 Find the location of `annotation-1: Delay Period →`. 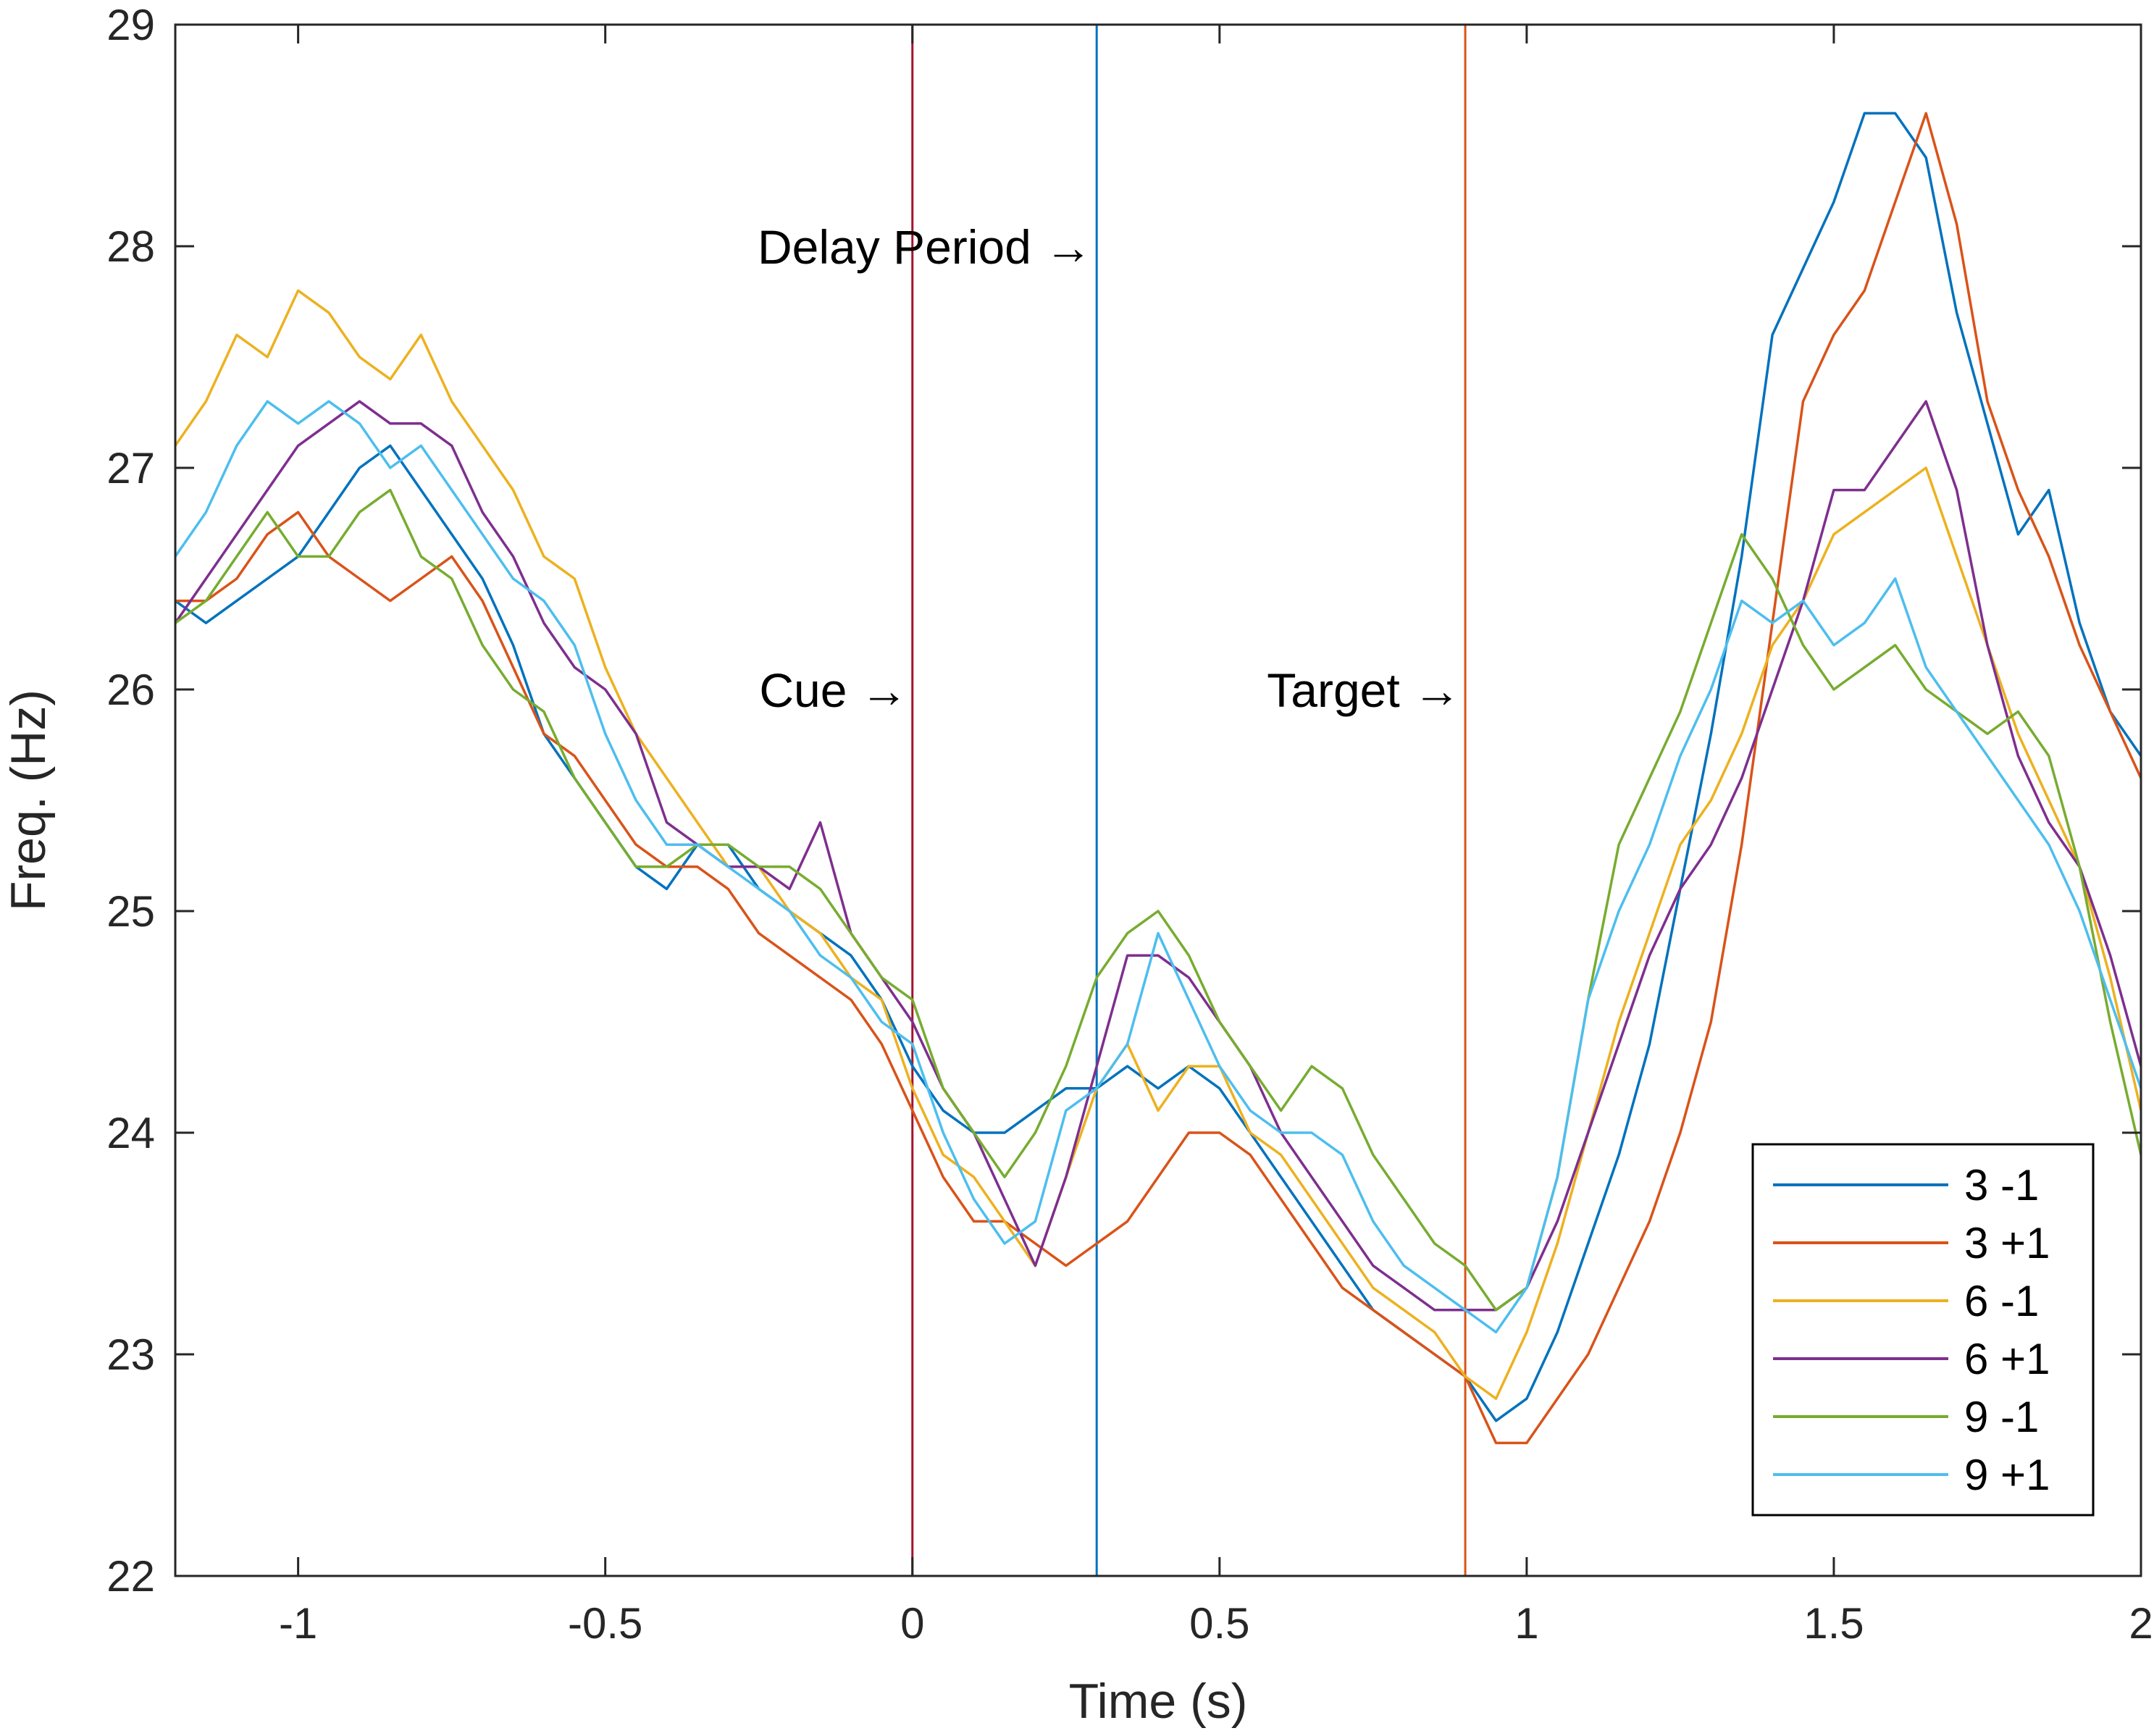

annotation-1: Delay Period → is located at coordinates (925, 247).